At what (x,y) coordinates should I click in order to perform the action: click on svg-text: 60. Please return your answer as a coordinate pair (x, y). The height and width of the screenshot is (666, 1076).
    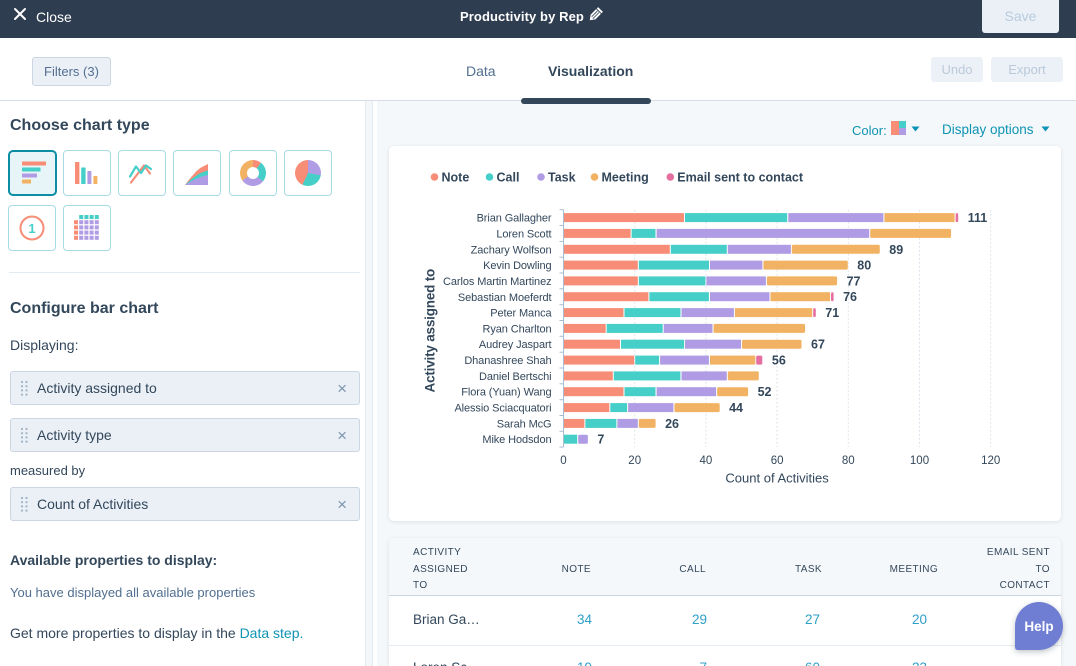
    Looking at the image, I should click on (777, 461).